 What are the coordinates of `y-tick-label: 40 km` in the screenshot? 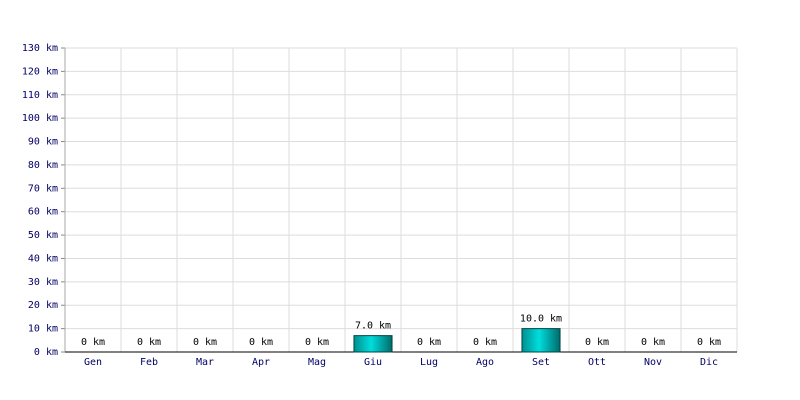 It's located at (43, 258).